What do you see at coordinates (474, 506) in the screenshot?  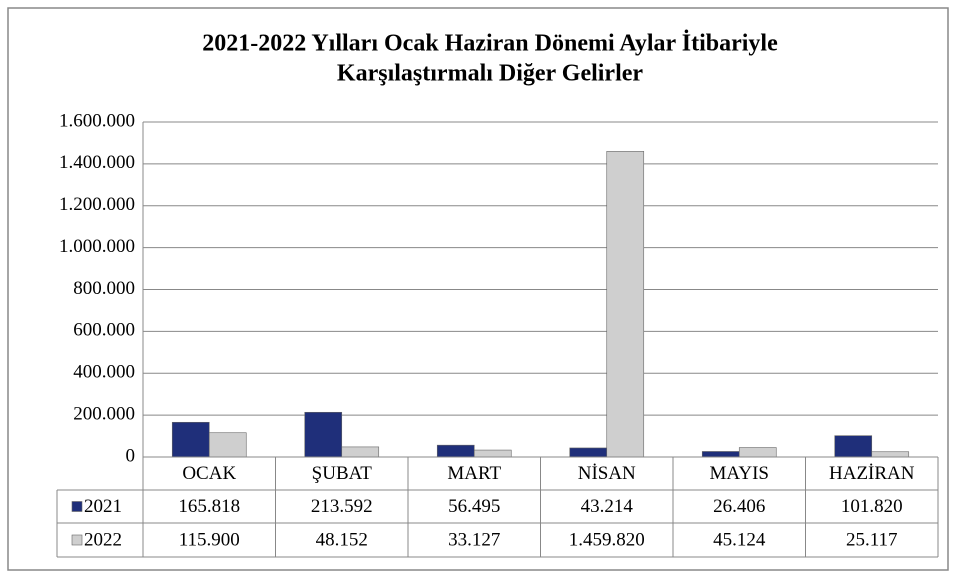 I see `table-value: 56.495` at bounding box center [474, 506].